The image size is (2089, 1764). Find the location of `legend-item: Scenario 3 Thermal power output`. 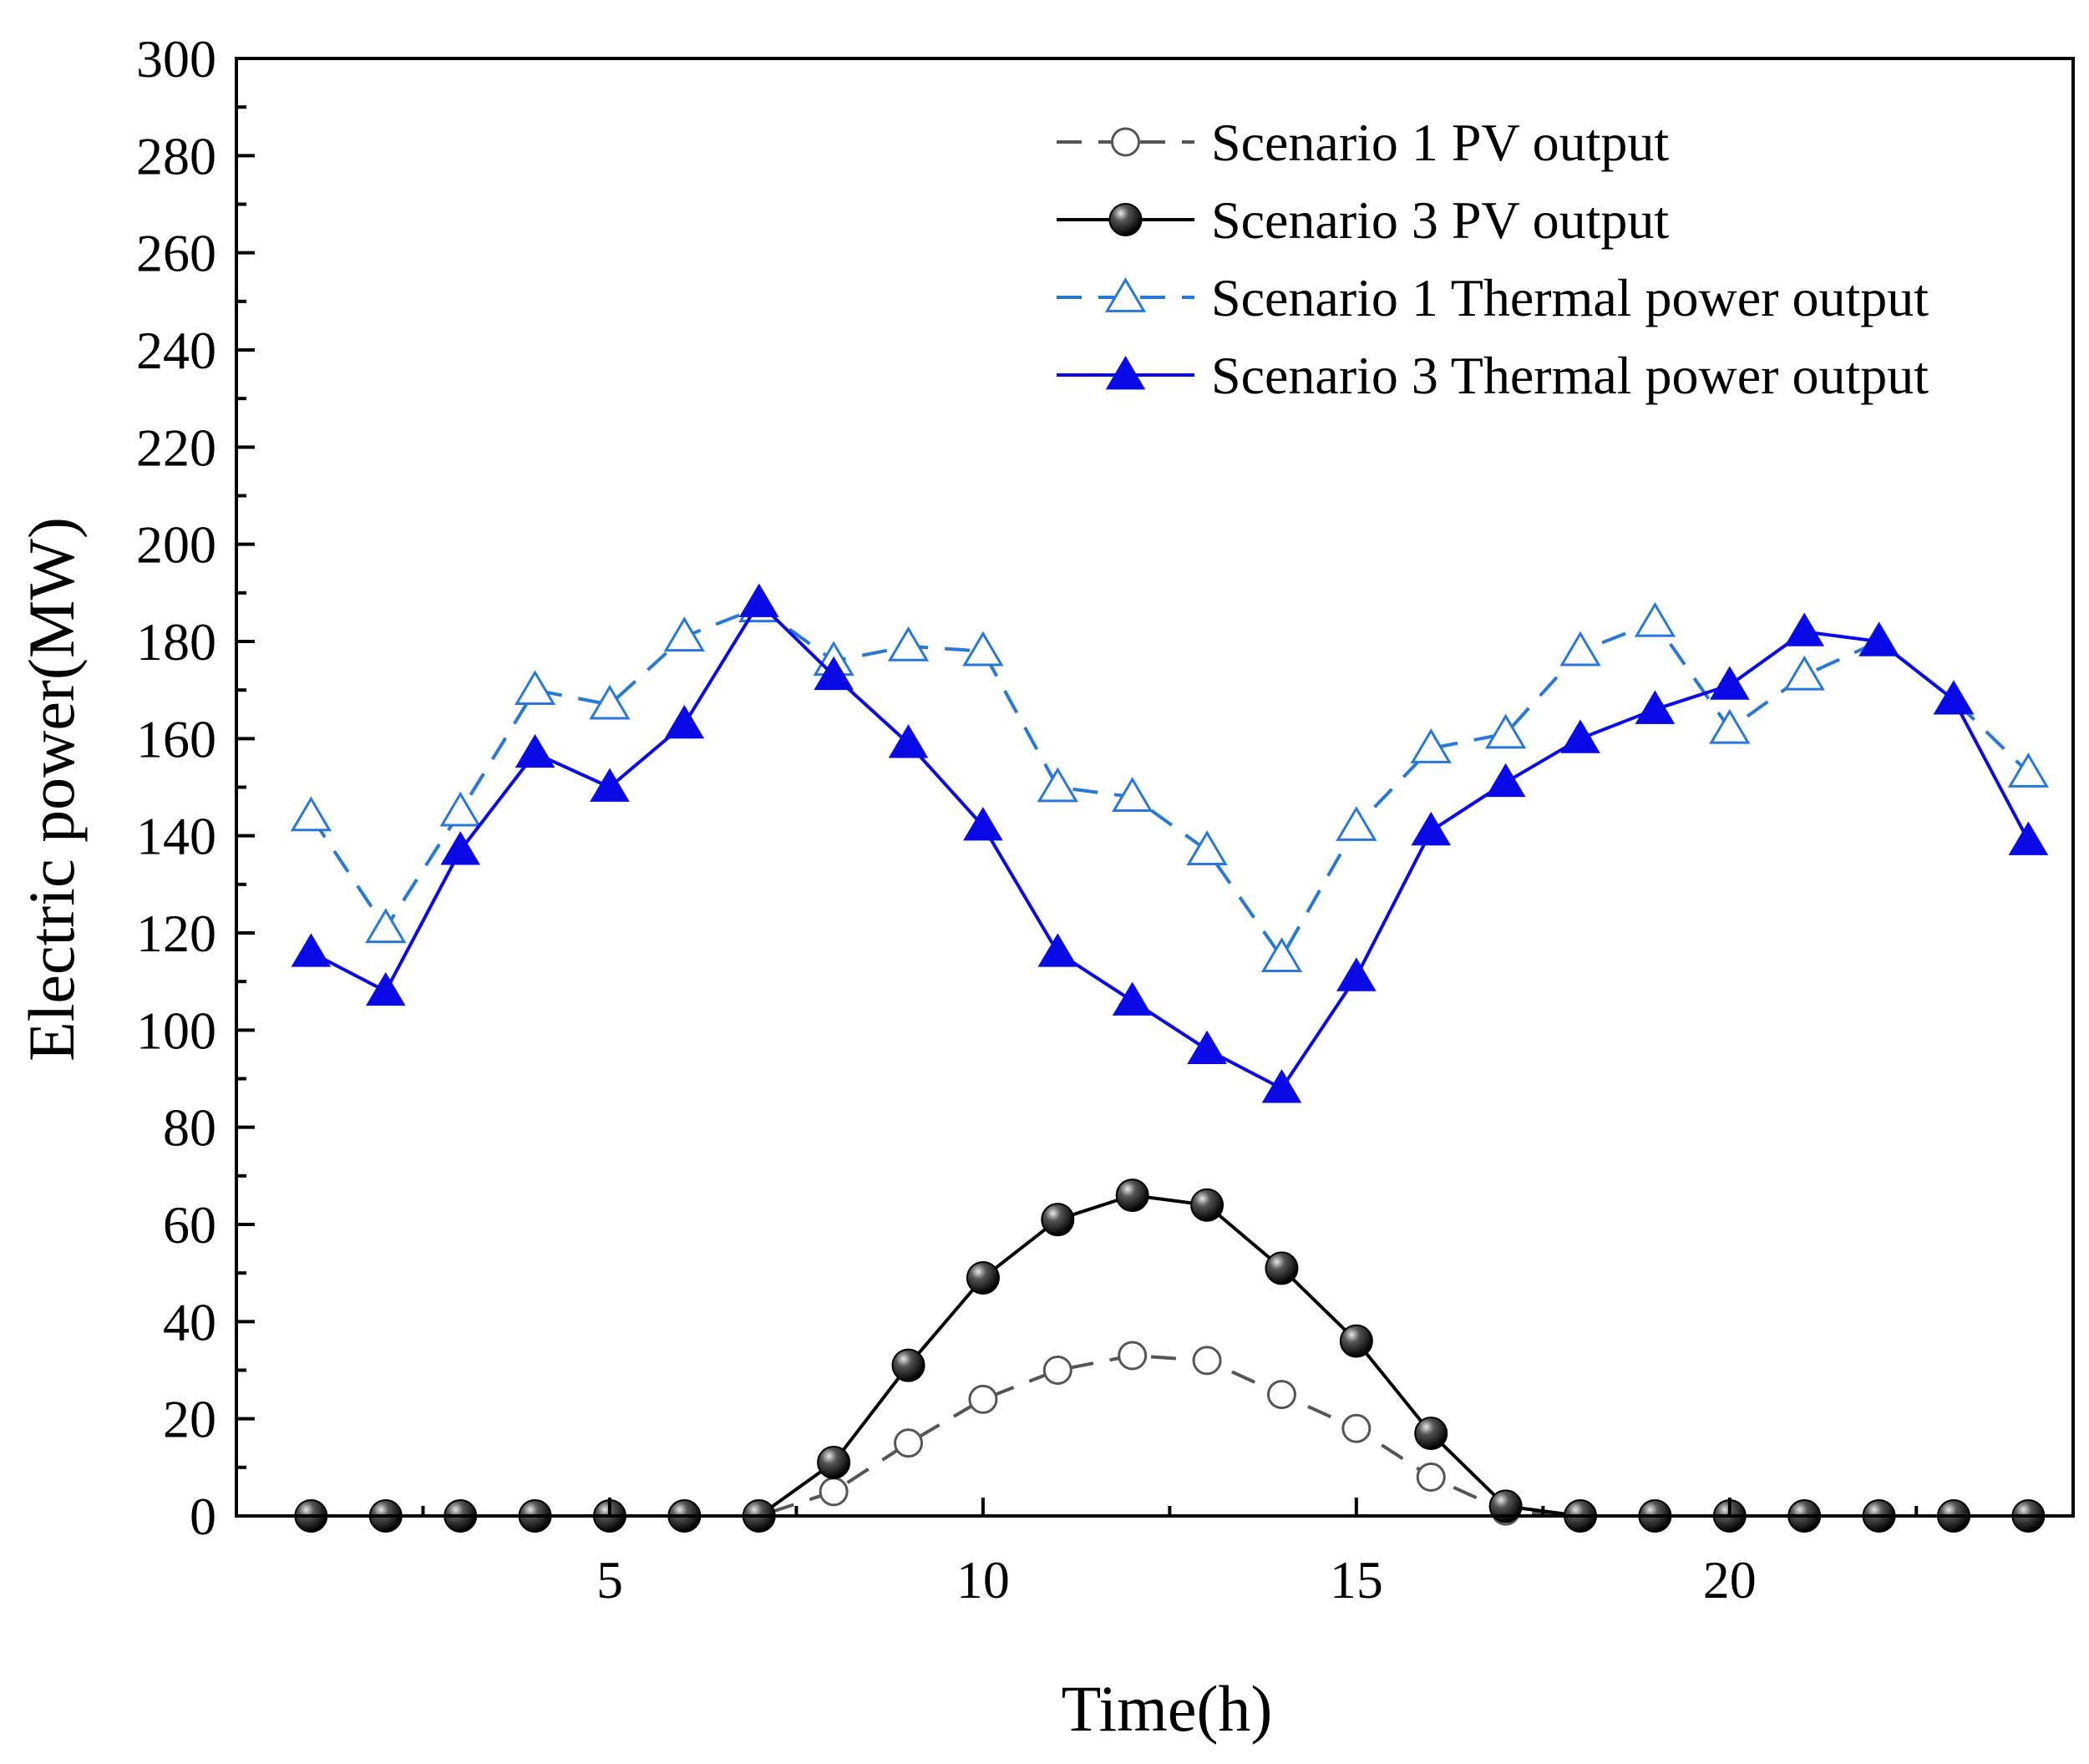

legend-item: Scenario 3 Thermal power output is located at coordinates (1493, 375).